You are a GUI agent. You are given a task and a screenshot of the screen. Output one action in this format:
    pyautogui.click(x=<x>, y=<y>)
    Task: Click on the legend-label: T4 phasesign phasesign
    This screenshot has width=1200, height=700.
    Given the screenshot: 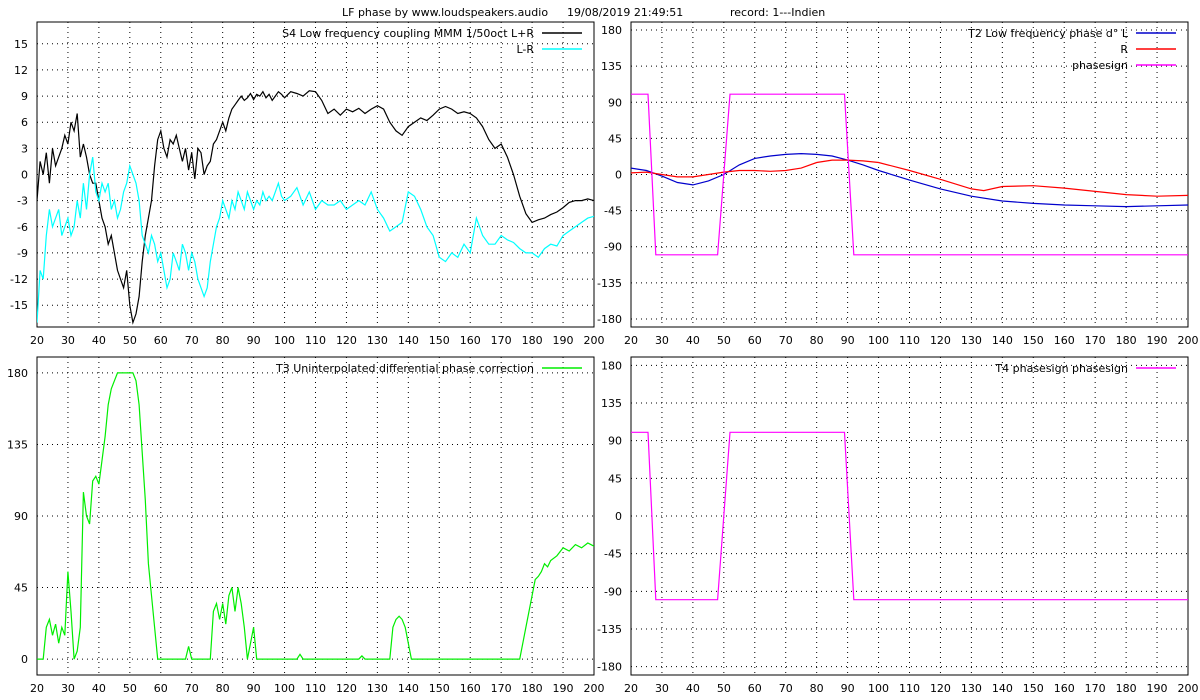 What is the action you would take?
    pyautogui.click(x=1061, y=368)
    